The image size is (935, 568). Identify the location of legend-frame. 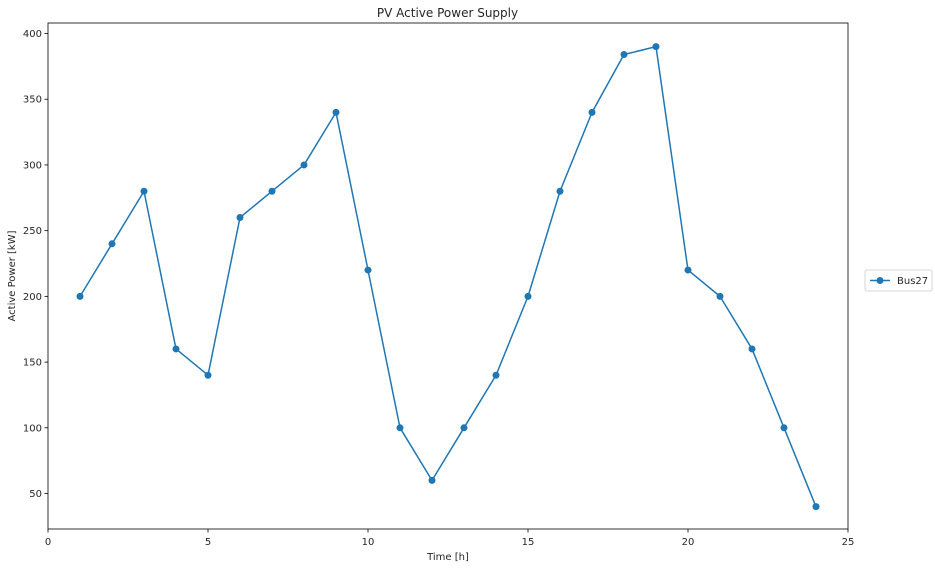
(898, 280).